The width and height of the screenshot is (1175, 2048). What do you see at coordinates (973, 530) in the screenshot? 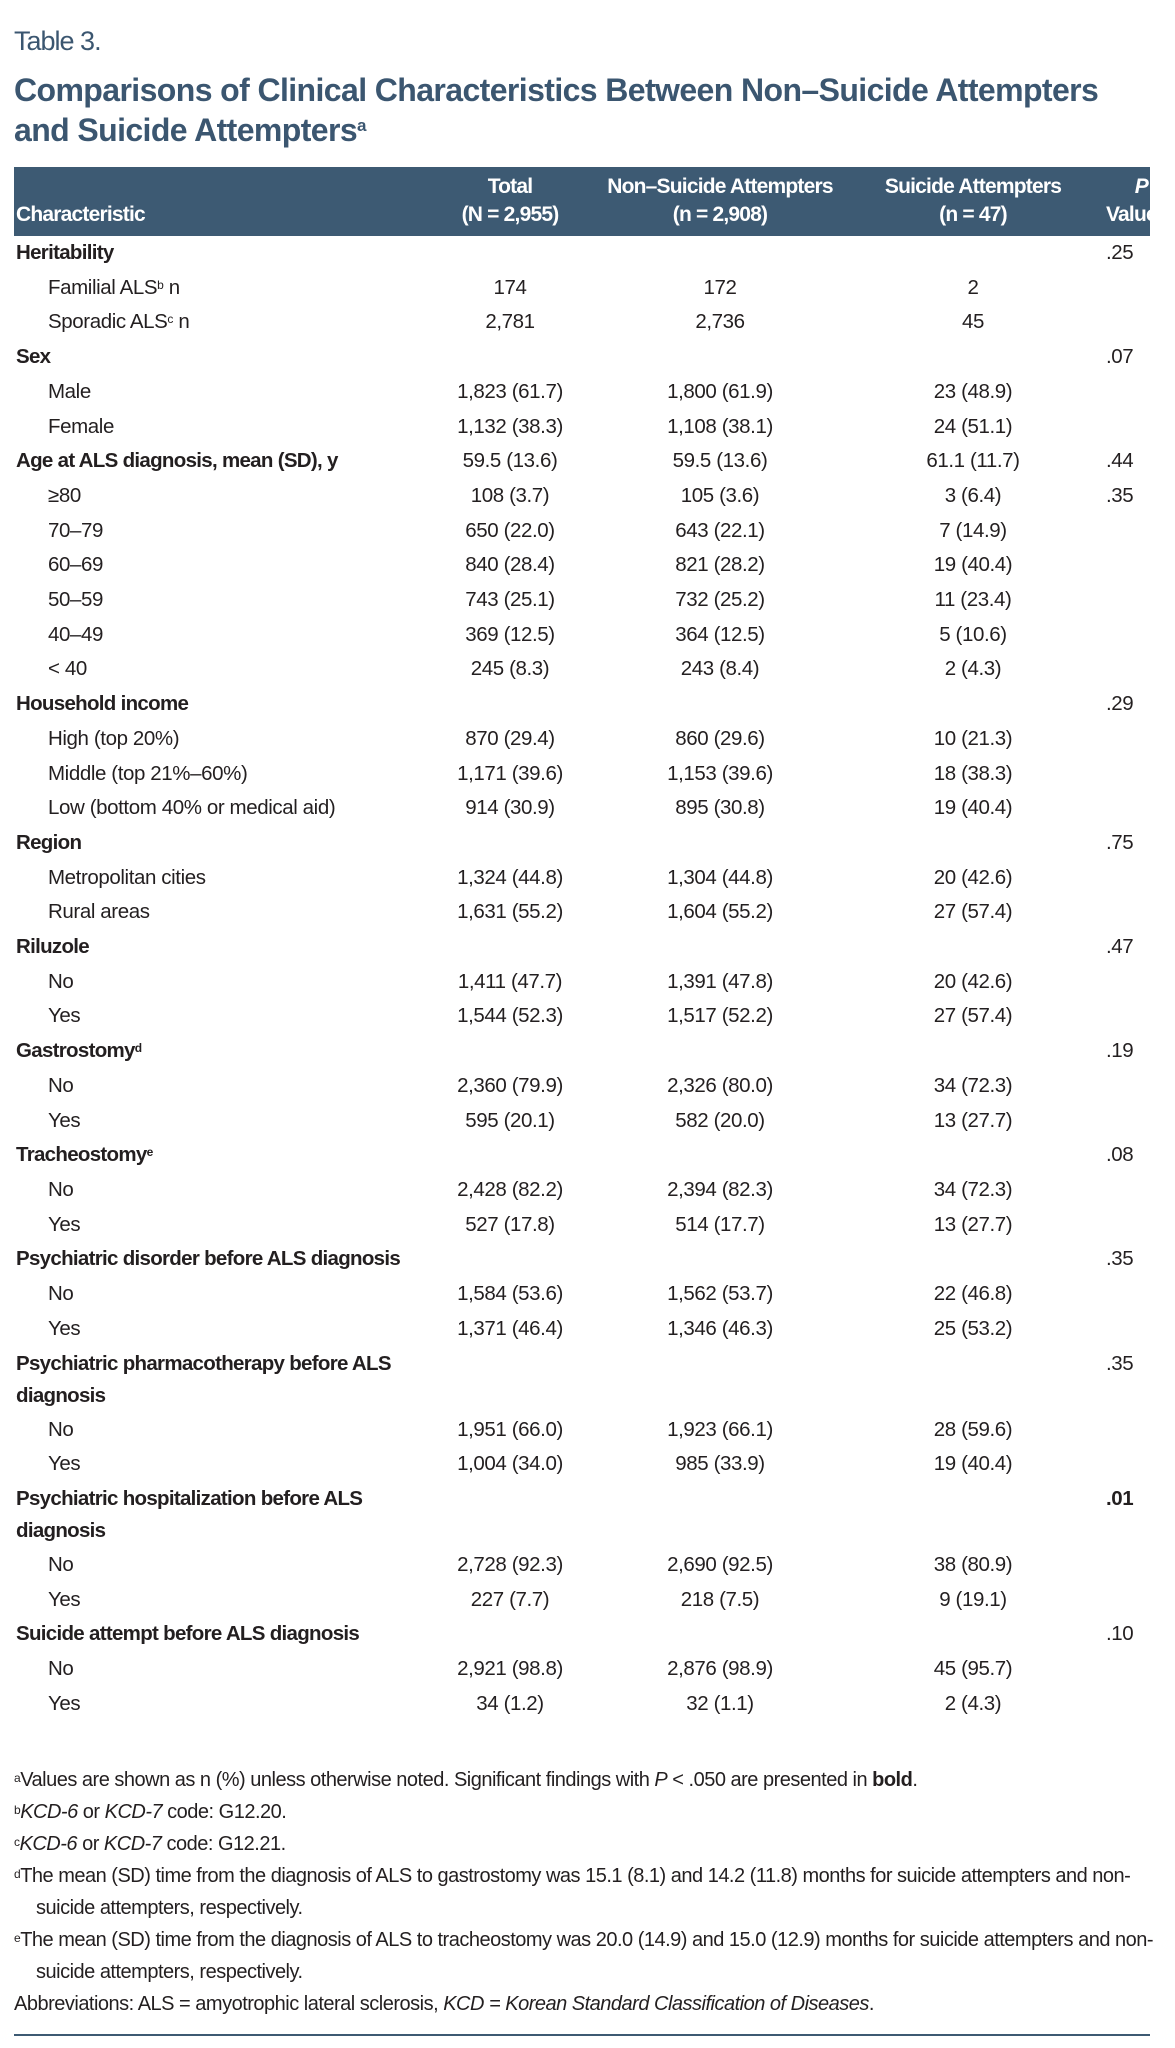
I see `cell-suicide: 7 (14.9)` at bounding box center [973, 530].